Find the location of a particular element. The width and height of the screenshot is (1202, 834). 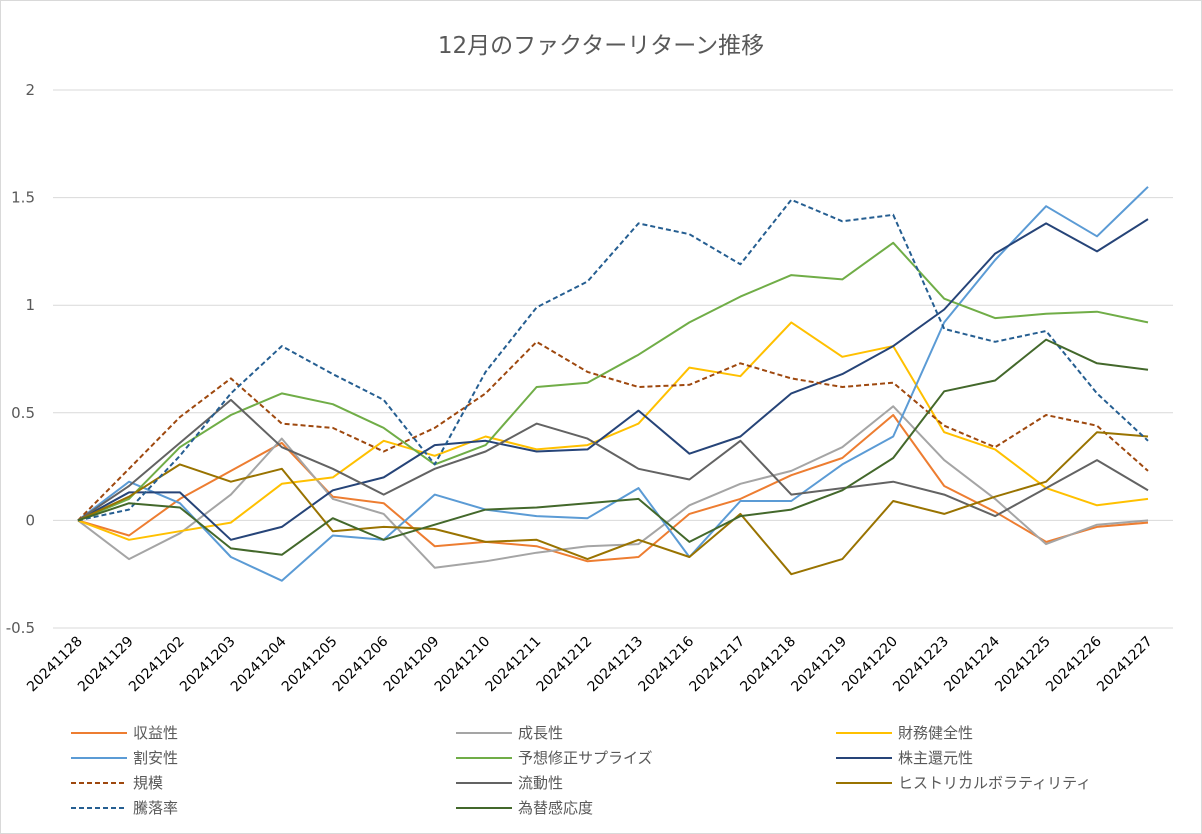

legend-label: 株主還元性 is located at coordinates (935, 758).